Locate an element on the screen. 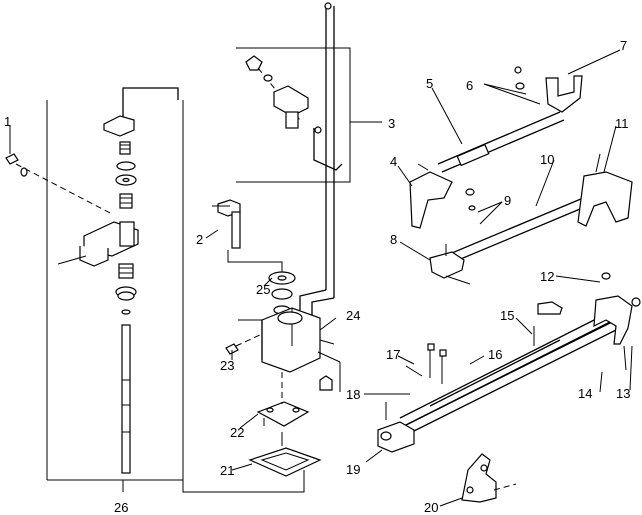 This screenshot has width=642, height=515. callout-4: 4 is located at coordinates (393, 161).